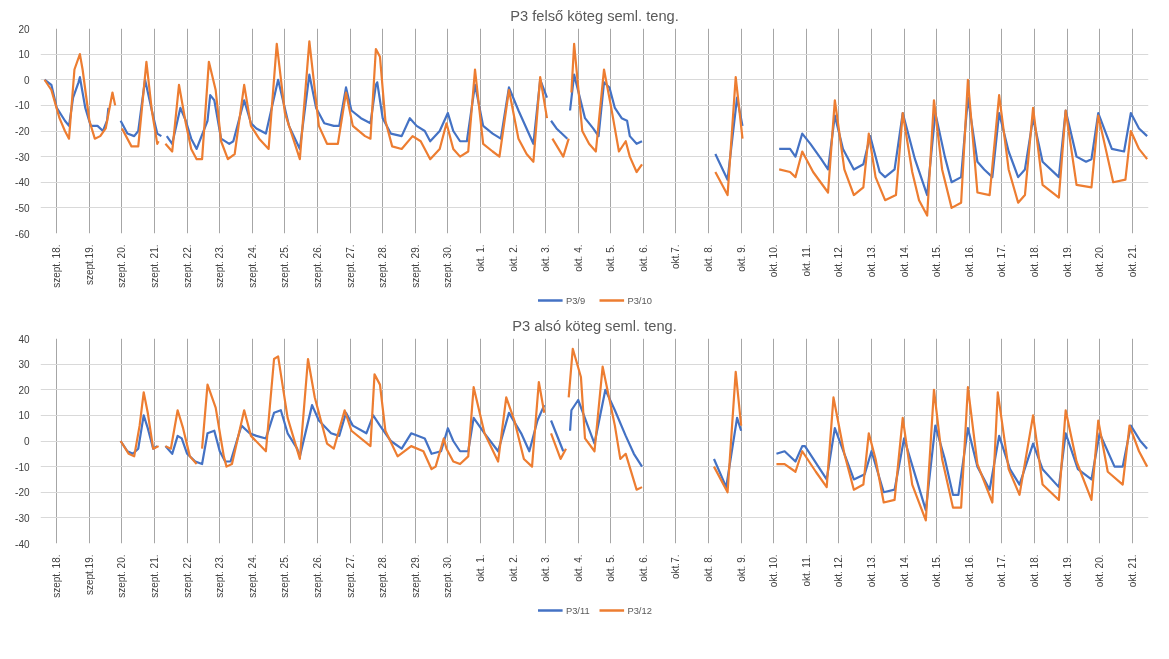  What do you see at coordinates (639, 300) in the screenshot?
I see `legend-label: P3/10` at bounding box center [639, 300].